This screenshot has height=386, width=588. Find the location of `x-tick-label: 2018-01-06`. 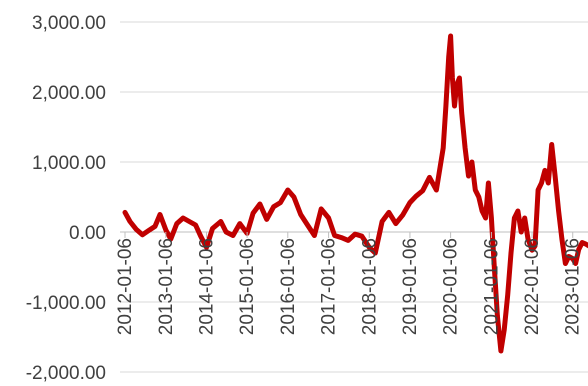

x-tick-label: 2018-01-06 is located at coordinates (369, 286).